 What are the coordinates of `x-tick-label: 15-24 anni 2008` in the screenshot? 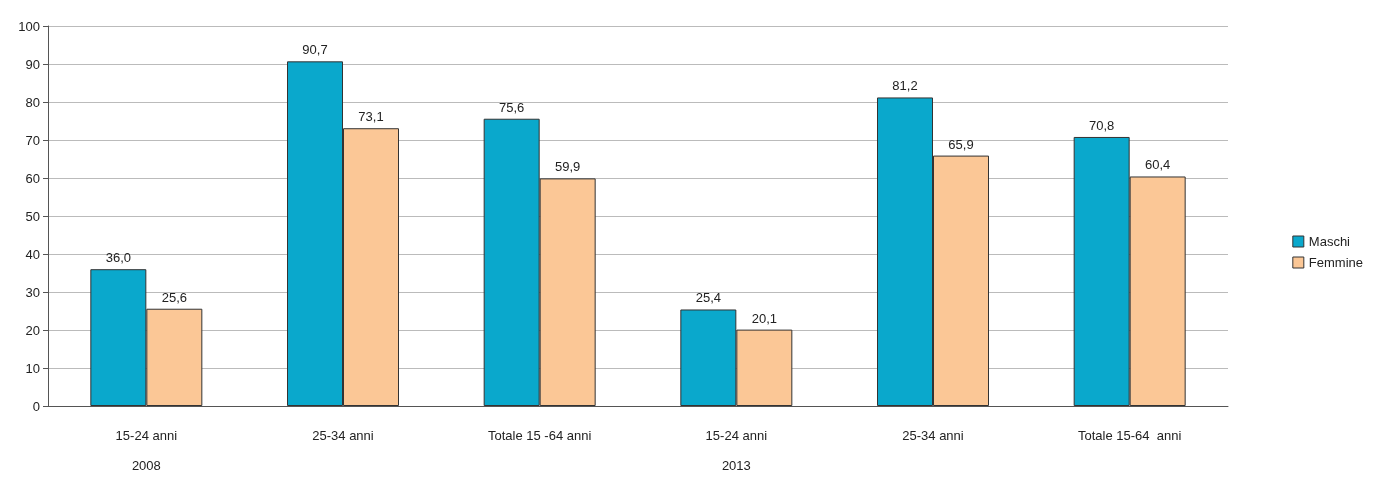 It's located at (146, 450).